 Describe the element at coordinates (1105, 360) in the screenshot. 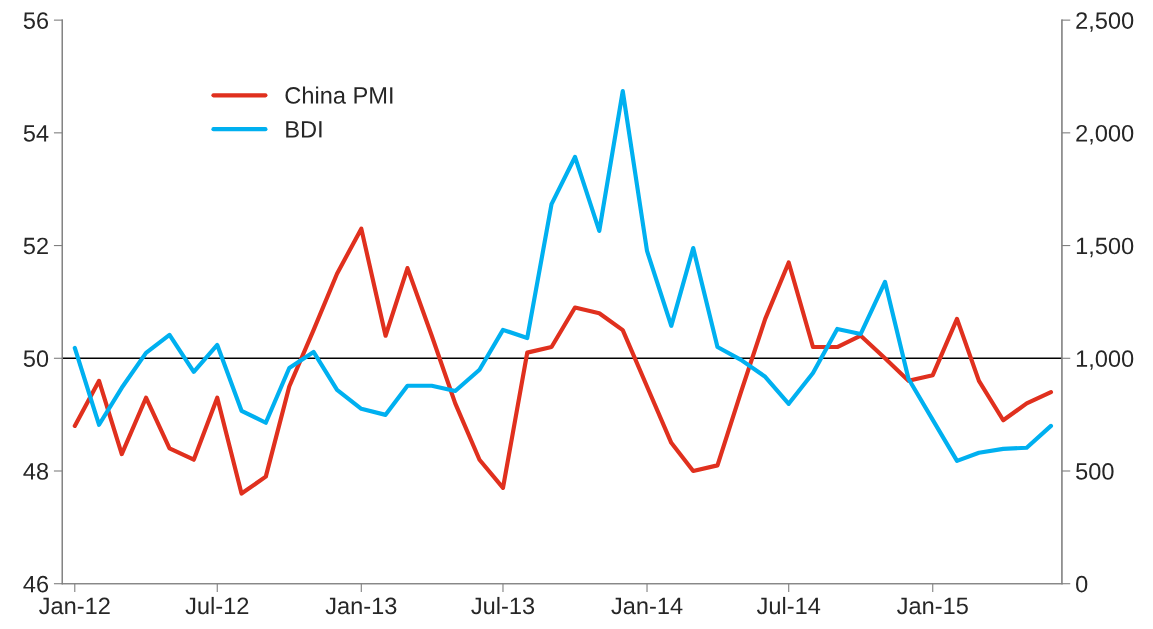

I see `y2-tick-label: 1,000` at that location.